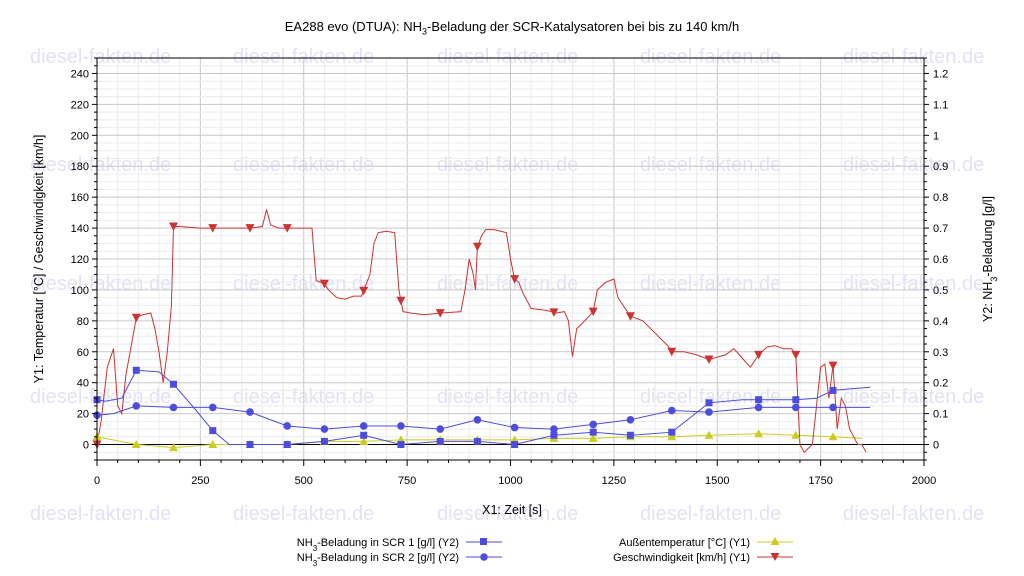 Image resolution: width=1024 pixels, height=576 pixels. What do you see at coordinates (940, 322) in the screenshot?
I see `y-right-tick-label: 0.4` at bounding box center [940, 322].